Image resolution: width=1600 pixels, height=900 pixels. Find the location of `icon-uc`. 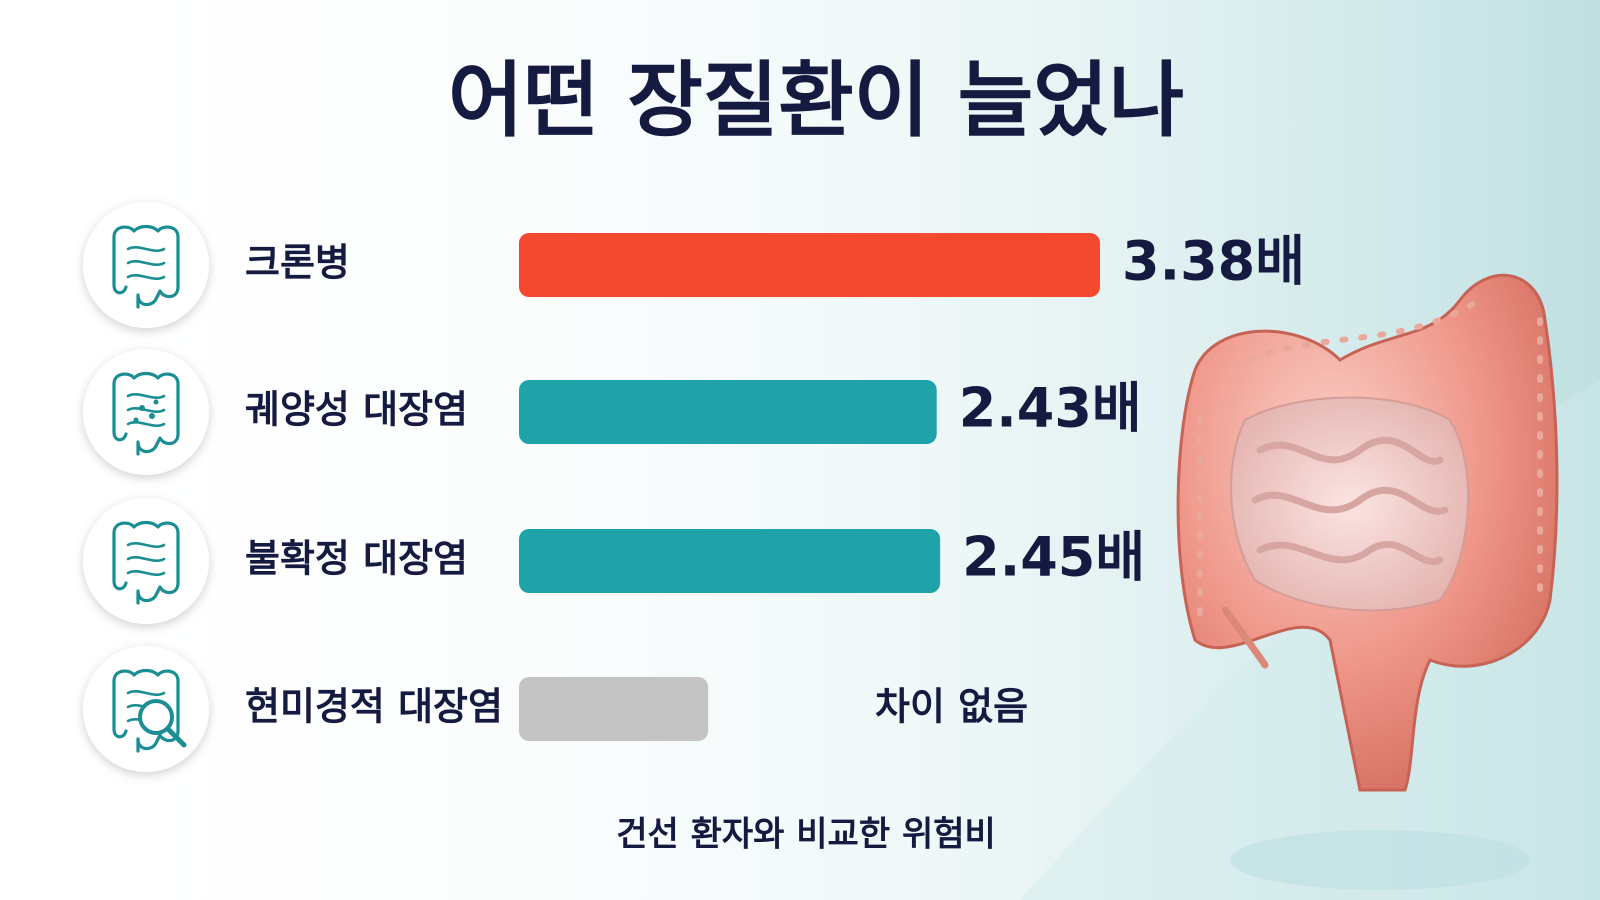

icon-uc is located at coordinates (146, 412).